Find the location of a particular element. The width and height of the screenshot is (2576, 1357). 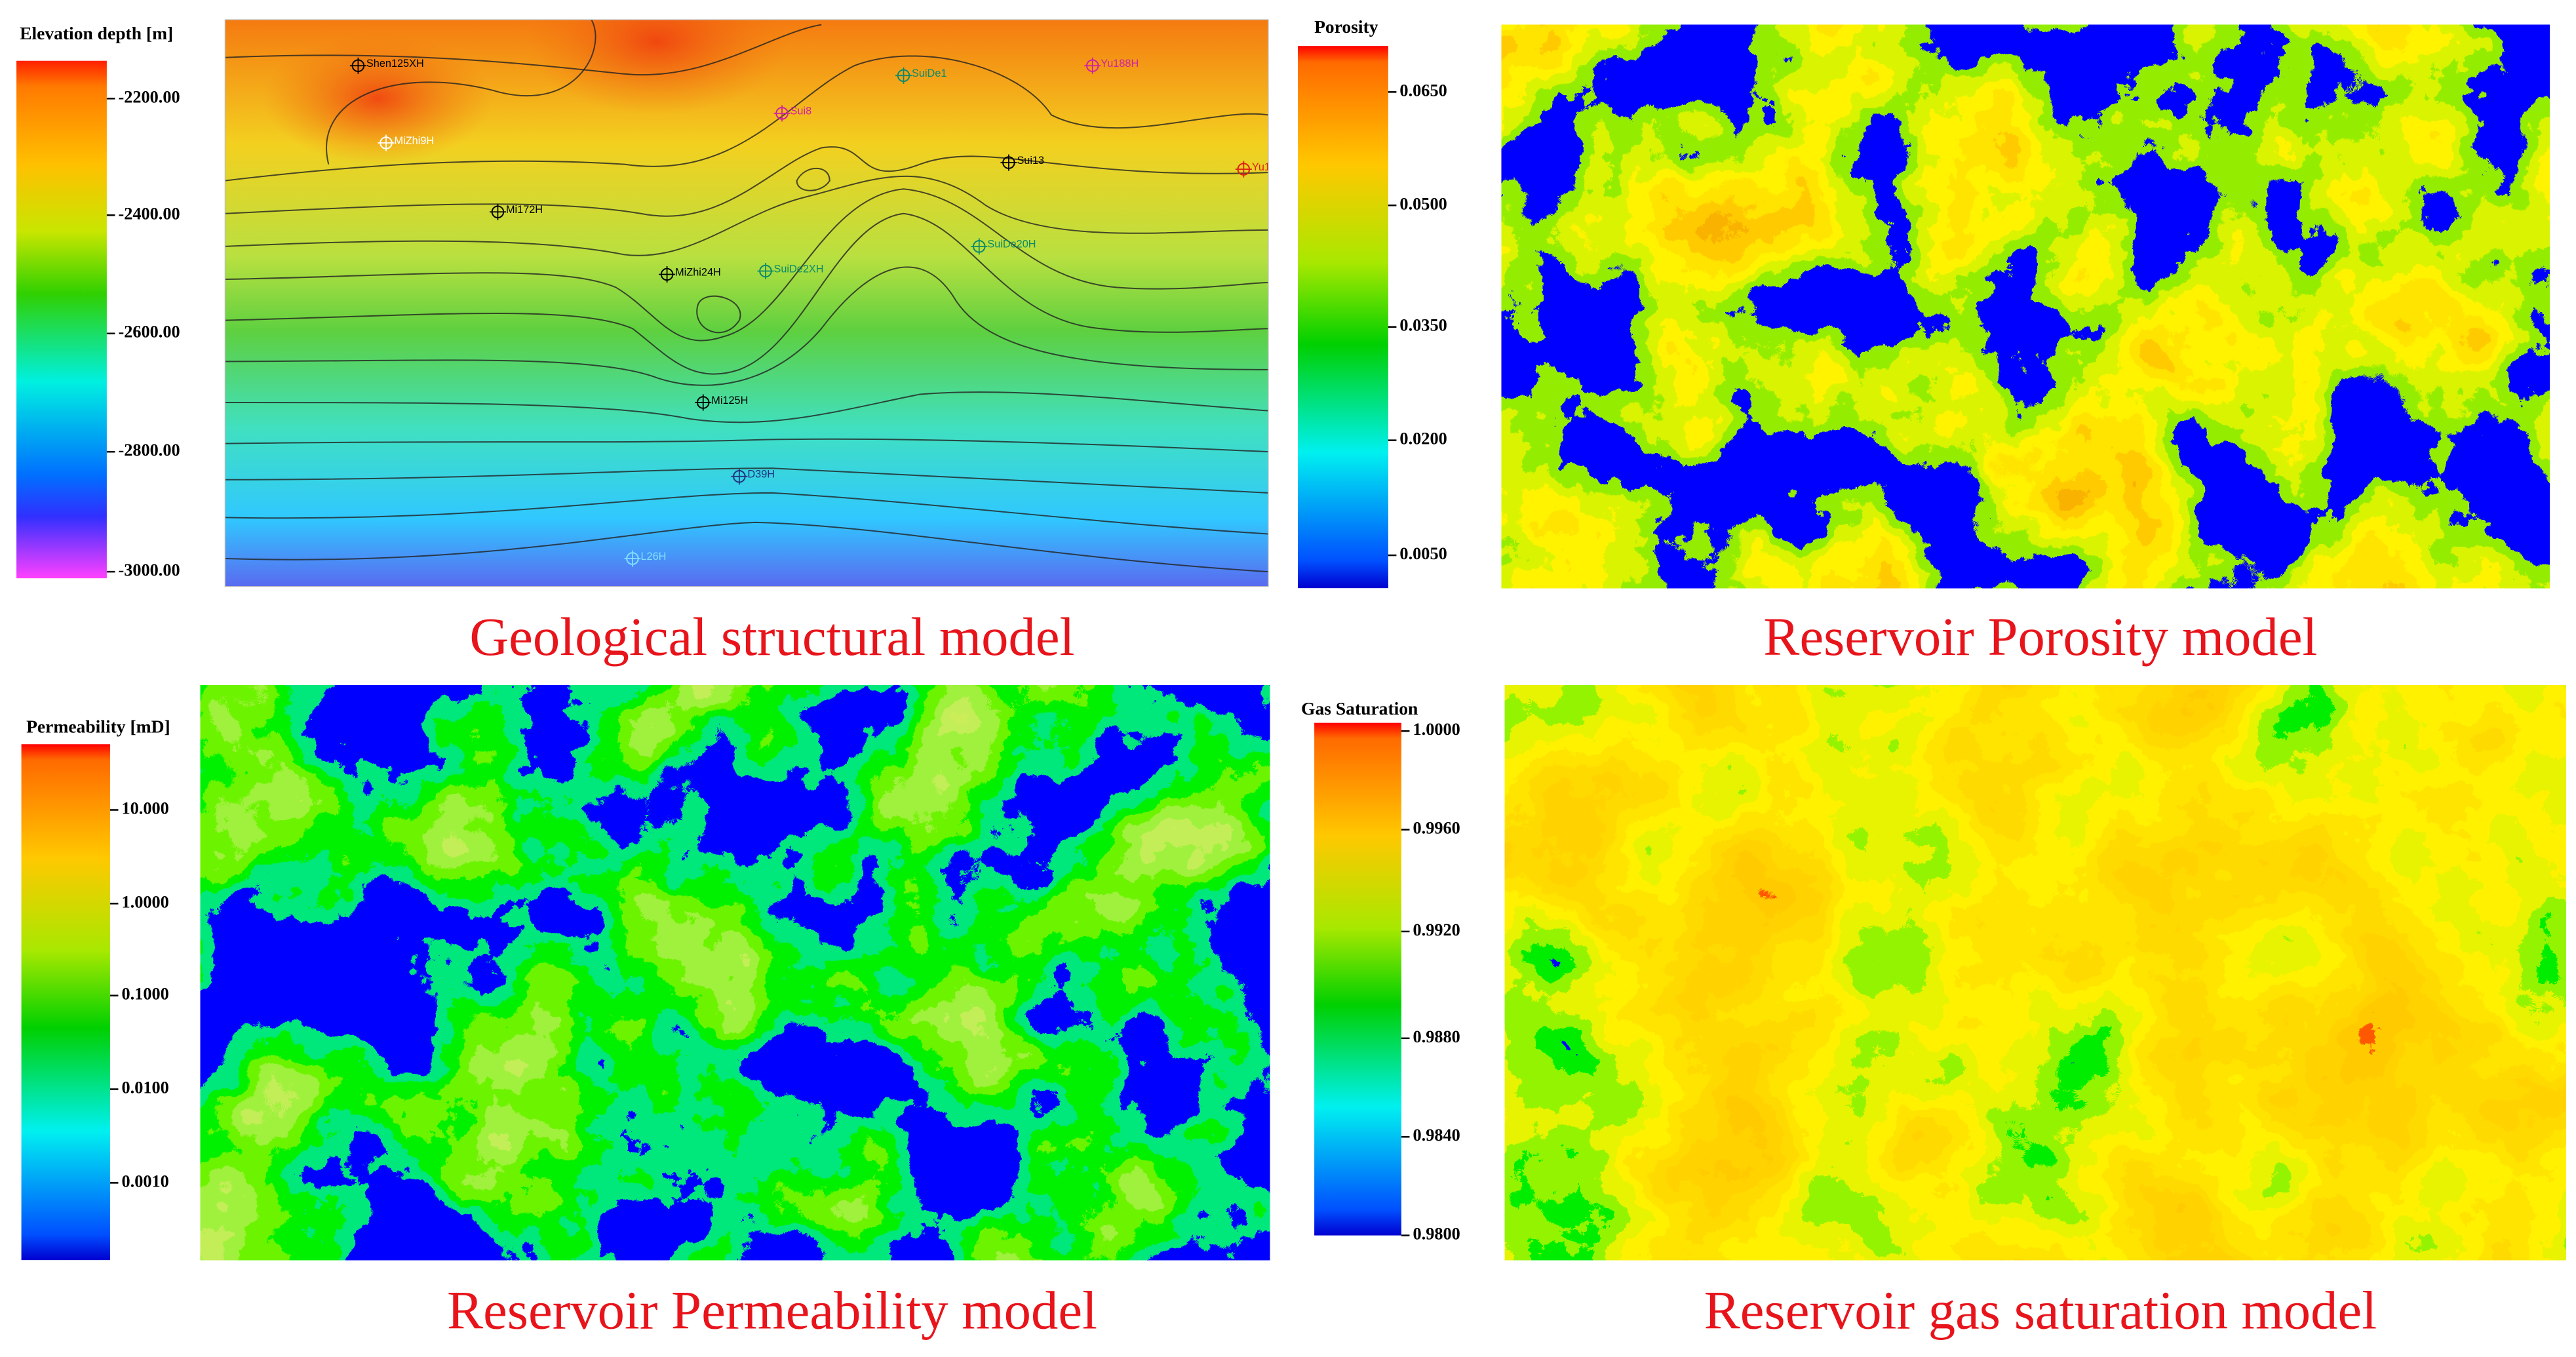

tick-label: 0.9840 is located at coordinates (1436, 1135).